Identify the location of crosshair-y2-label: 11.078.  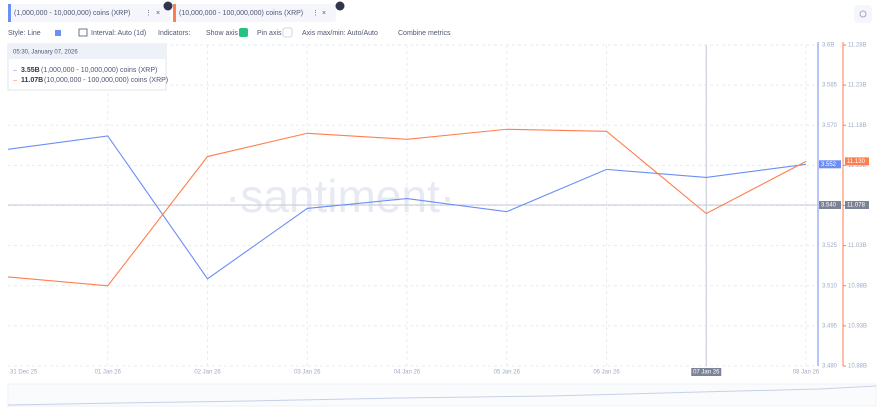
(856, 206).